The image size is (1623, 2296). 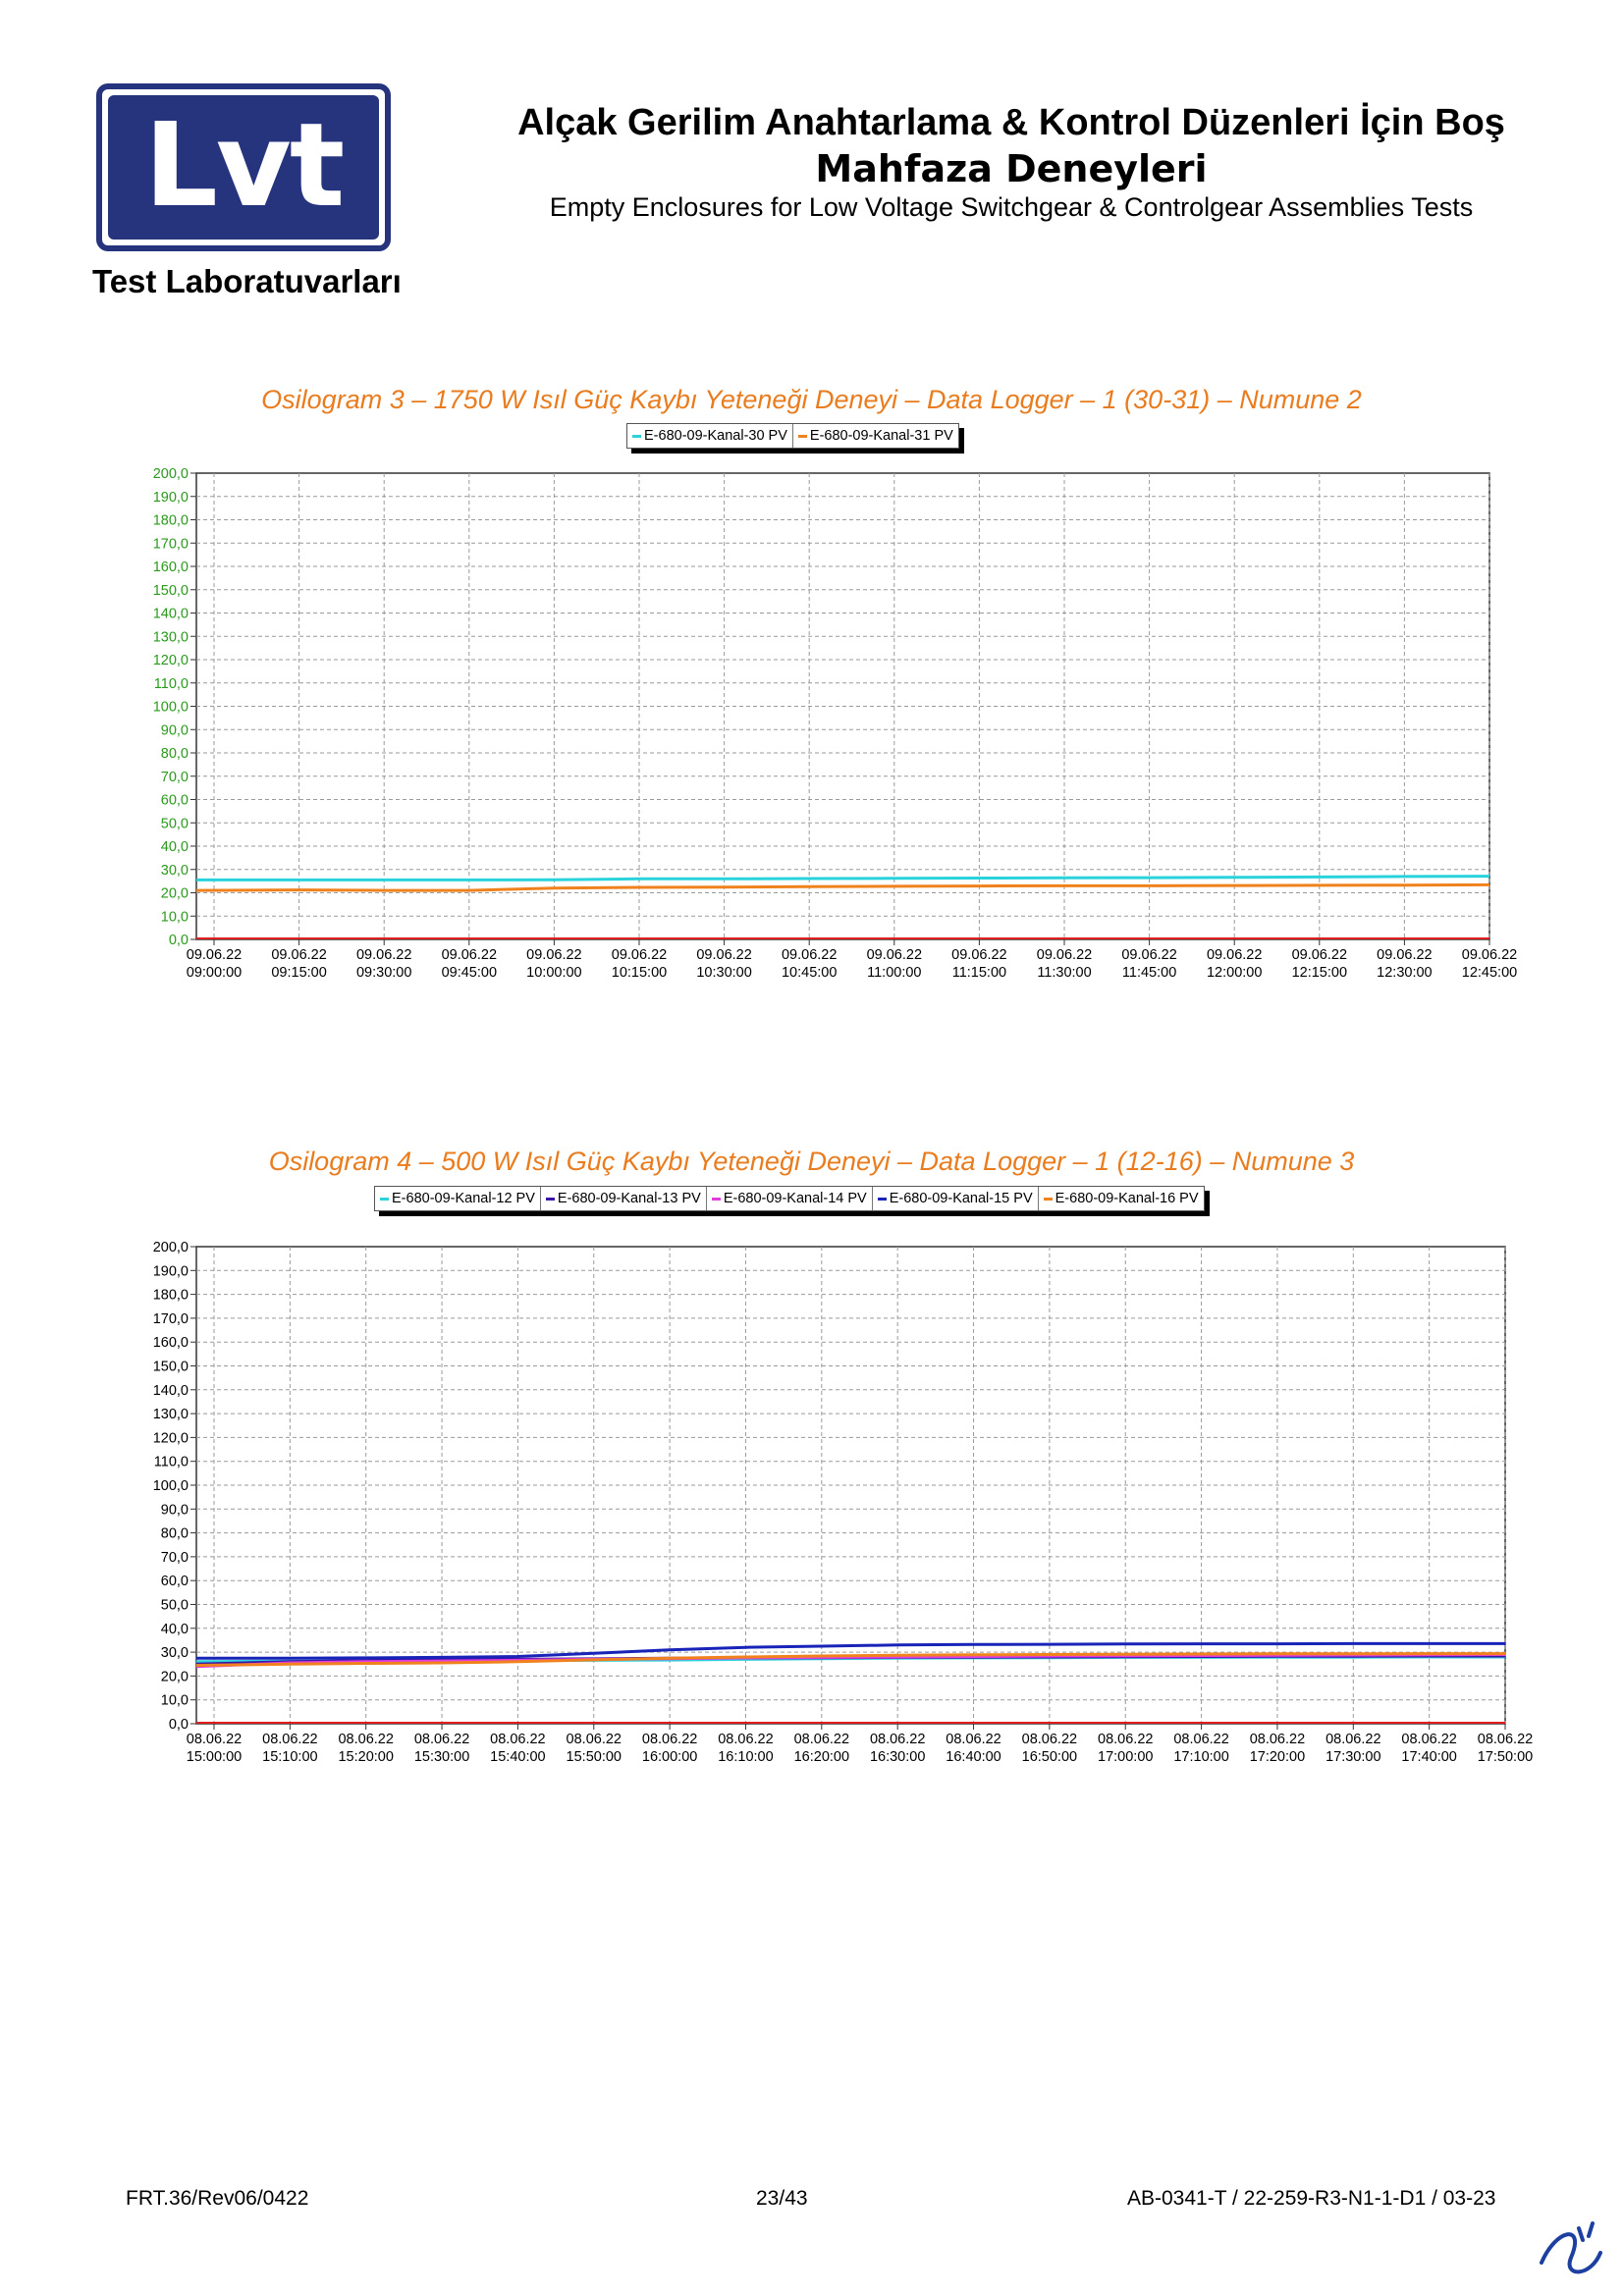 I want to click on x-tick-label-time: 10:30:00, so click(x=723, y=973).